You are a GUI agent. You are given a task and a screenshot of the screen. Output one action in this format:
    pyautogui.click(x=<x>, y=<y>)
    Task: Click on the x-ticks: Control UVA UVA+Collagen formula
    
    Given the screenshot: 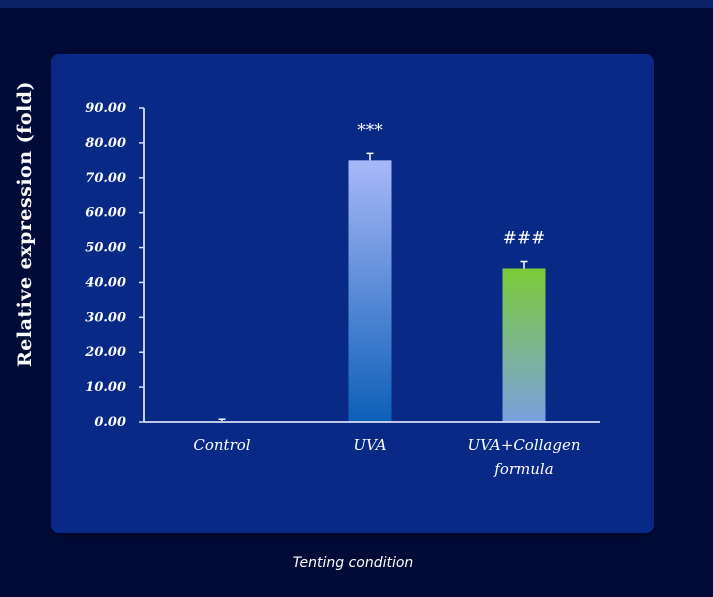 What is the action you would take?
    pyautogui.click(x=386, y=457)
    